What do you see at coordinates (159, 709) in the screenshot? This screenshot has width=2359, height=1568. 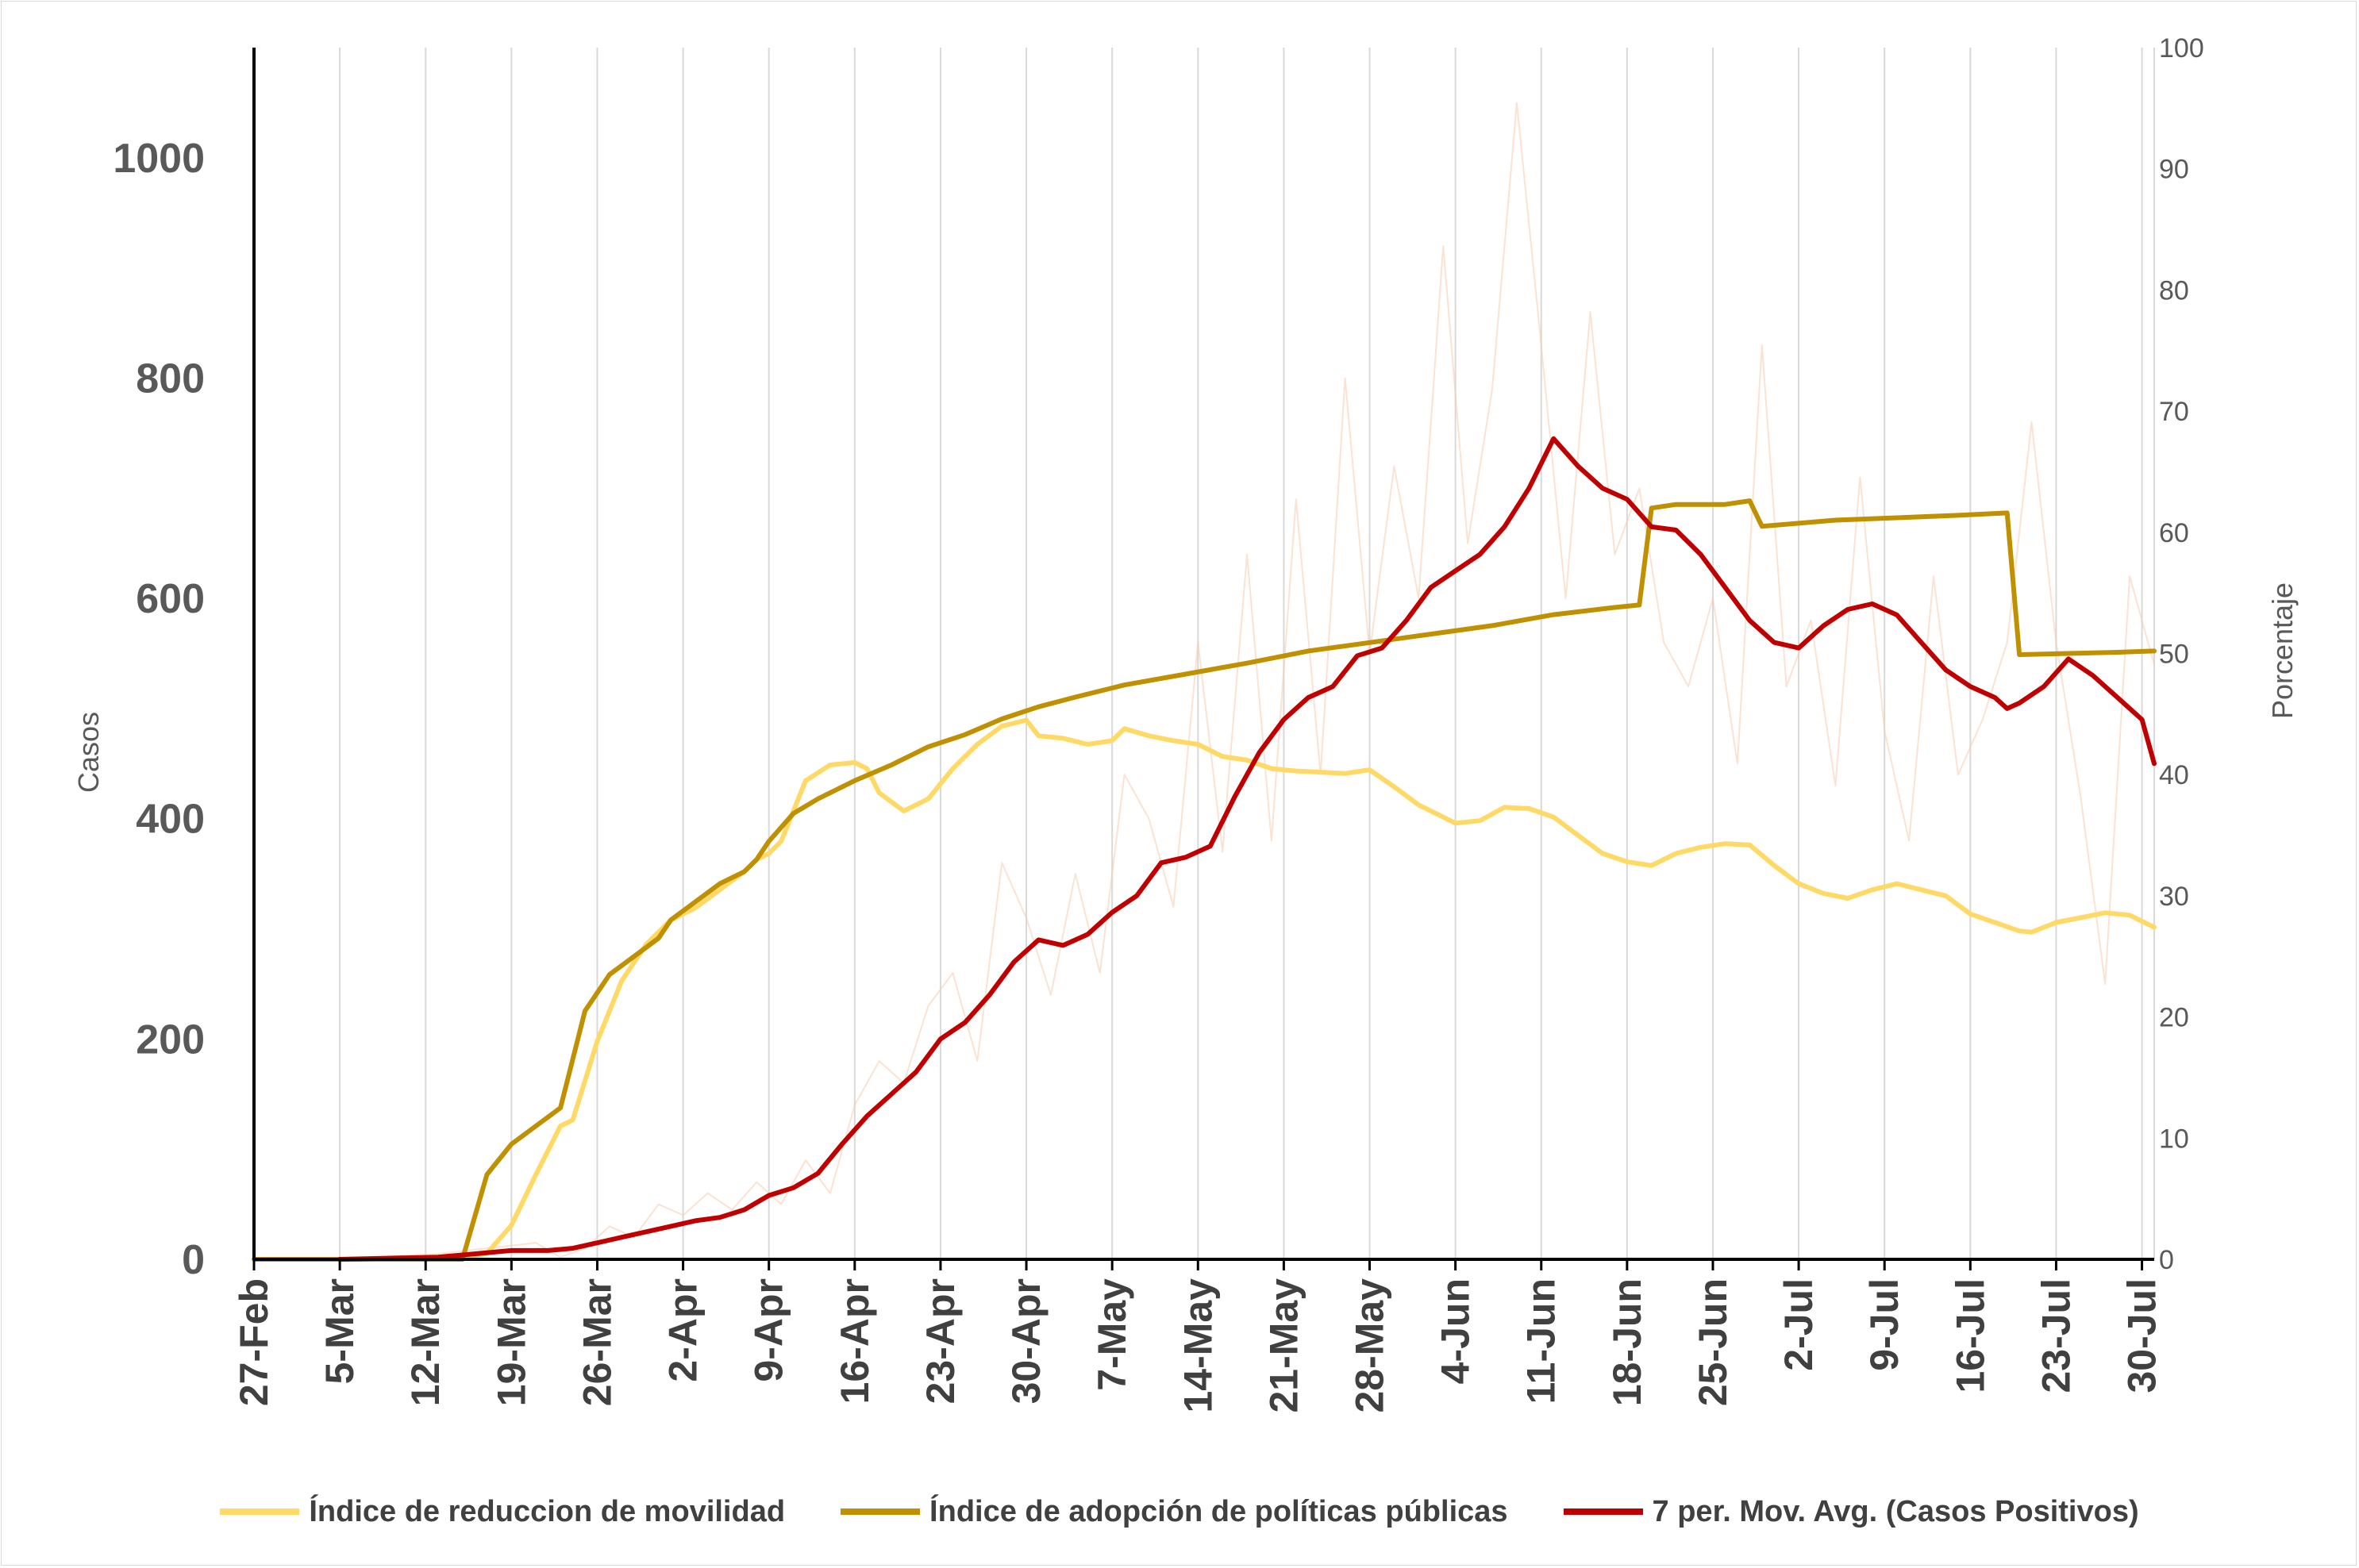 I see `left-axis-ticks: 0 200 400 600 800 1000` at bounding box center [159, 709].